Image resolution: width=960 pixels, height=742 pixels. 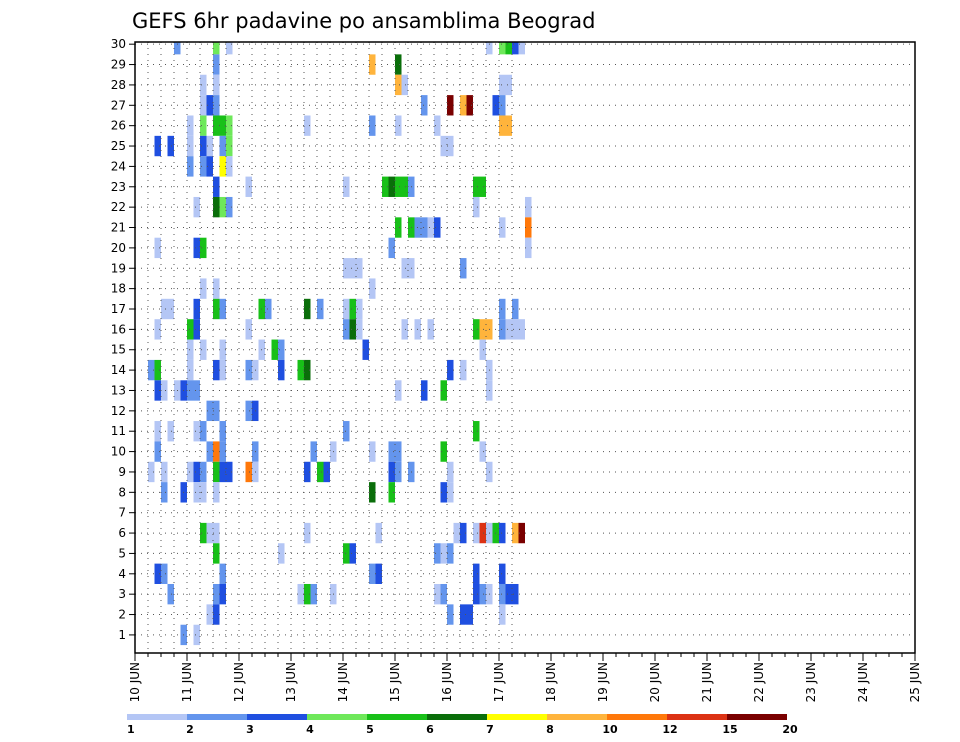 I want to click on x-tick-label: 16 JUN, so click(x=447, y=682).